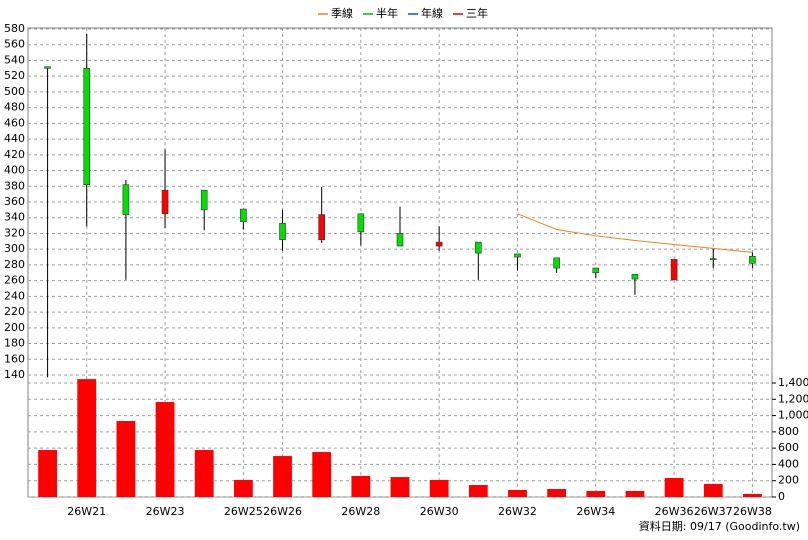 Image resolution: width=808 pixels, height=540 pixels. I want to click on y-tick-label: 560, so click(14, 44).